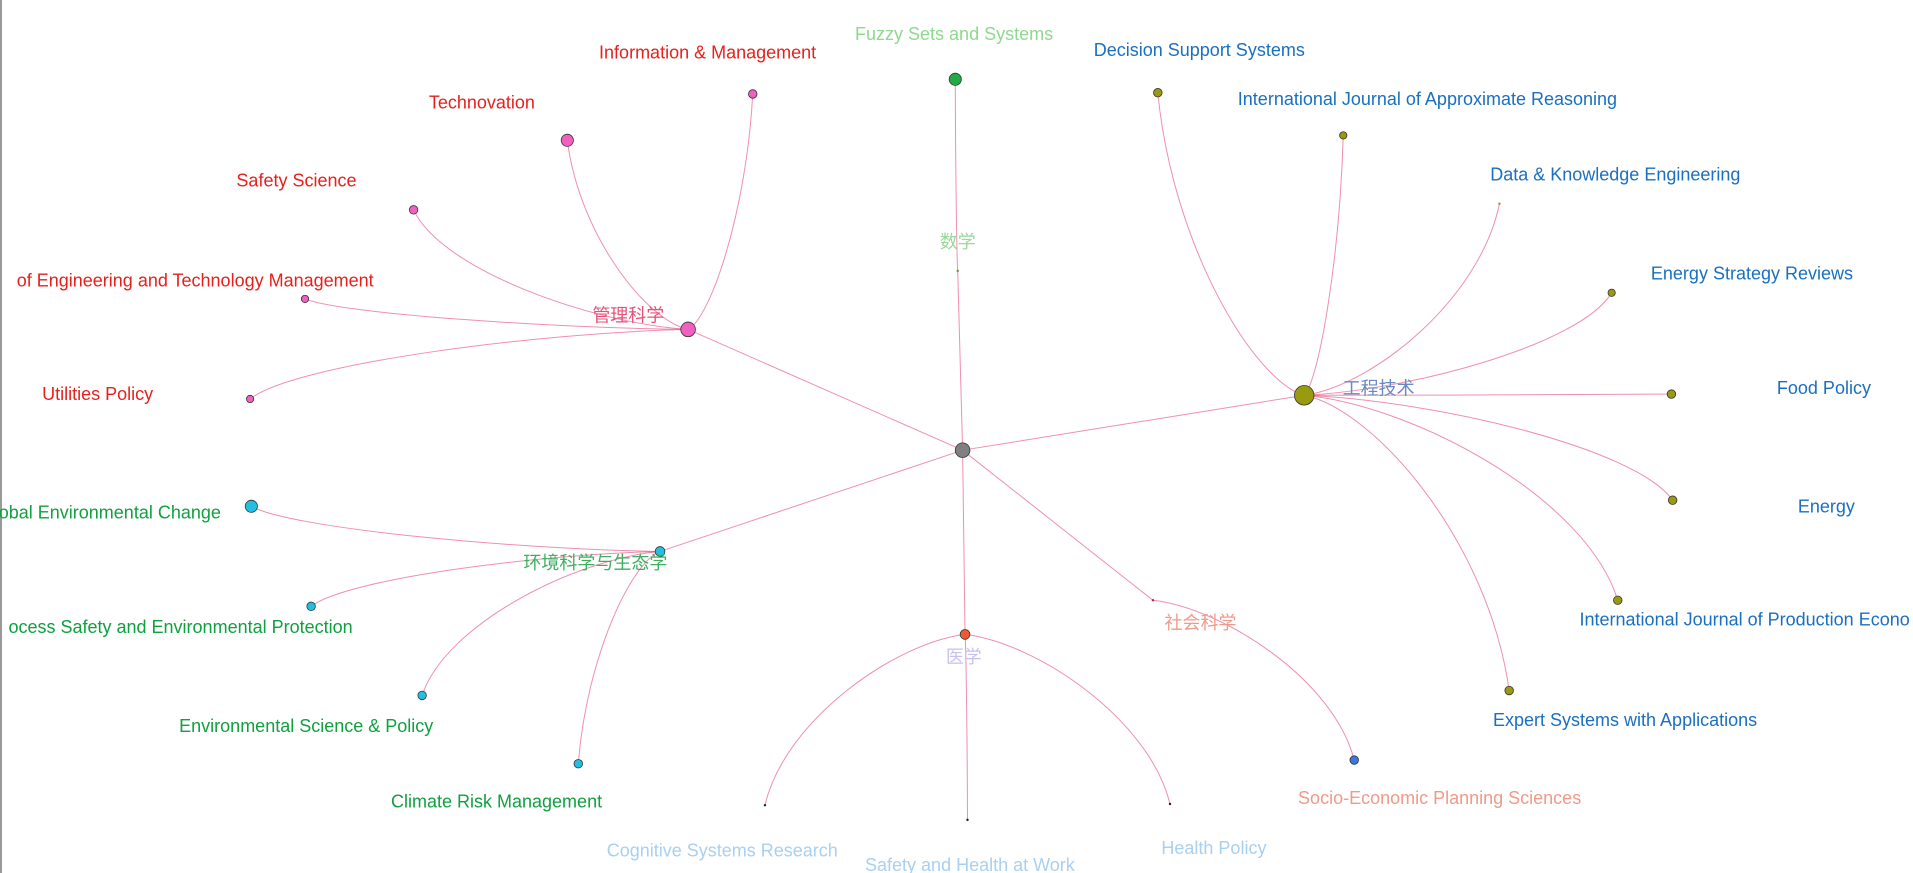 The height and width of the screenshot is (873, 1913). Describe the element at coordinates (954, 34) in the screenshot. I see `journal-label: Fuzzy Sets and Systems` at that location.